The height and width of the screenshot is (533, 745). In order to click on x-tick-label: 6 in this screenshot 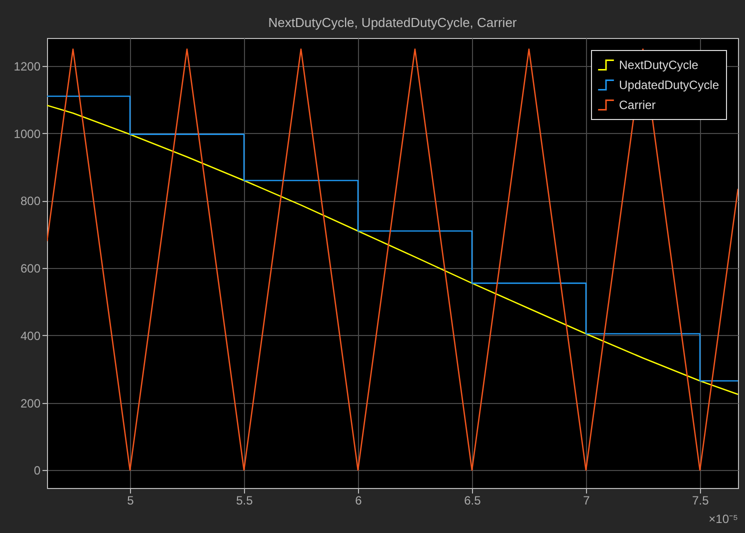, I will do `click(358, 501)`.